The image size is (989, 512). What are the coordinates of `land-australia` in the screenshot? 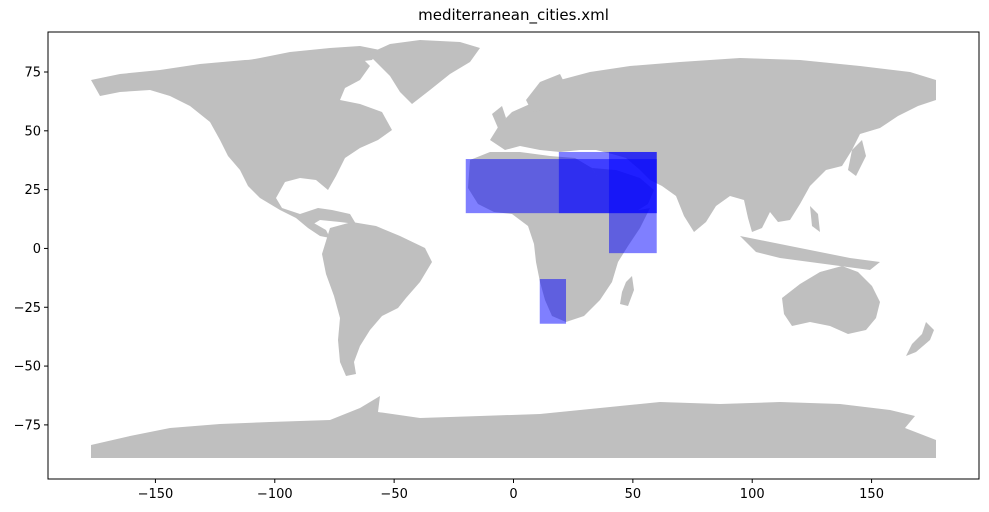 It's located at (831, 300).